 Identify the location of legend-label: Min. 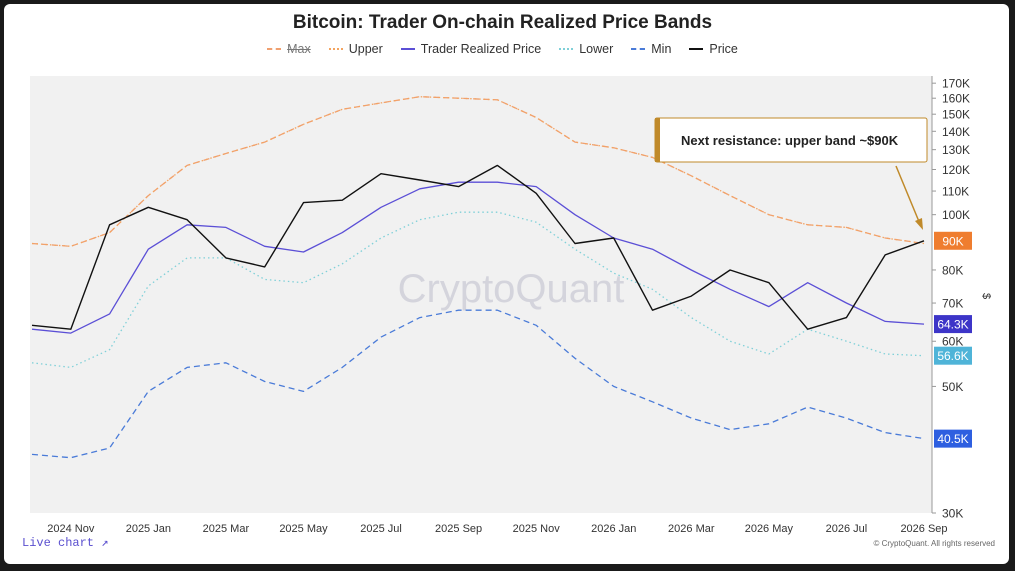
(661, 49).